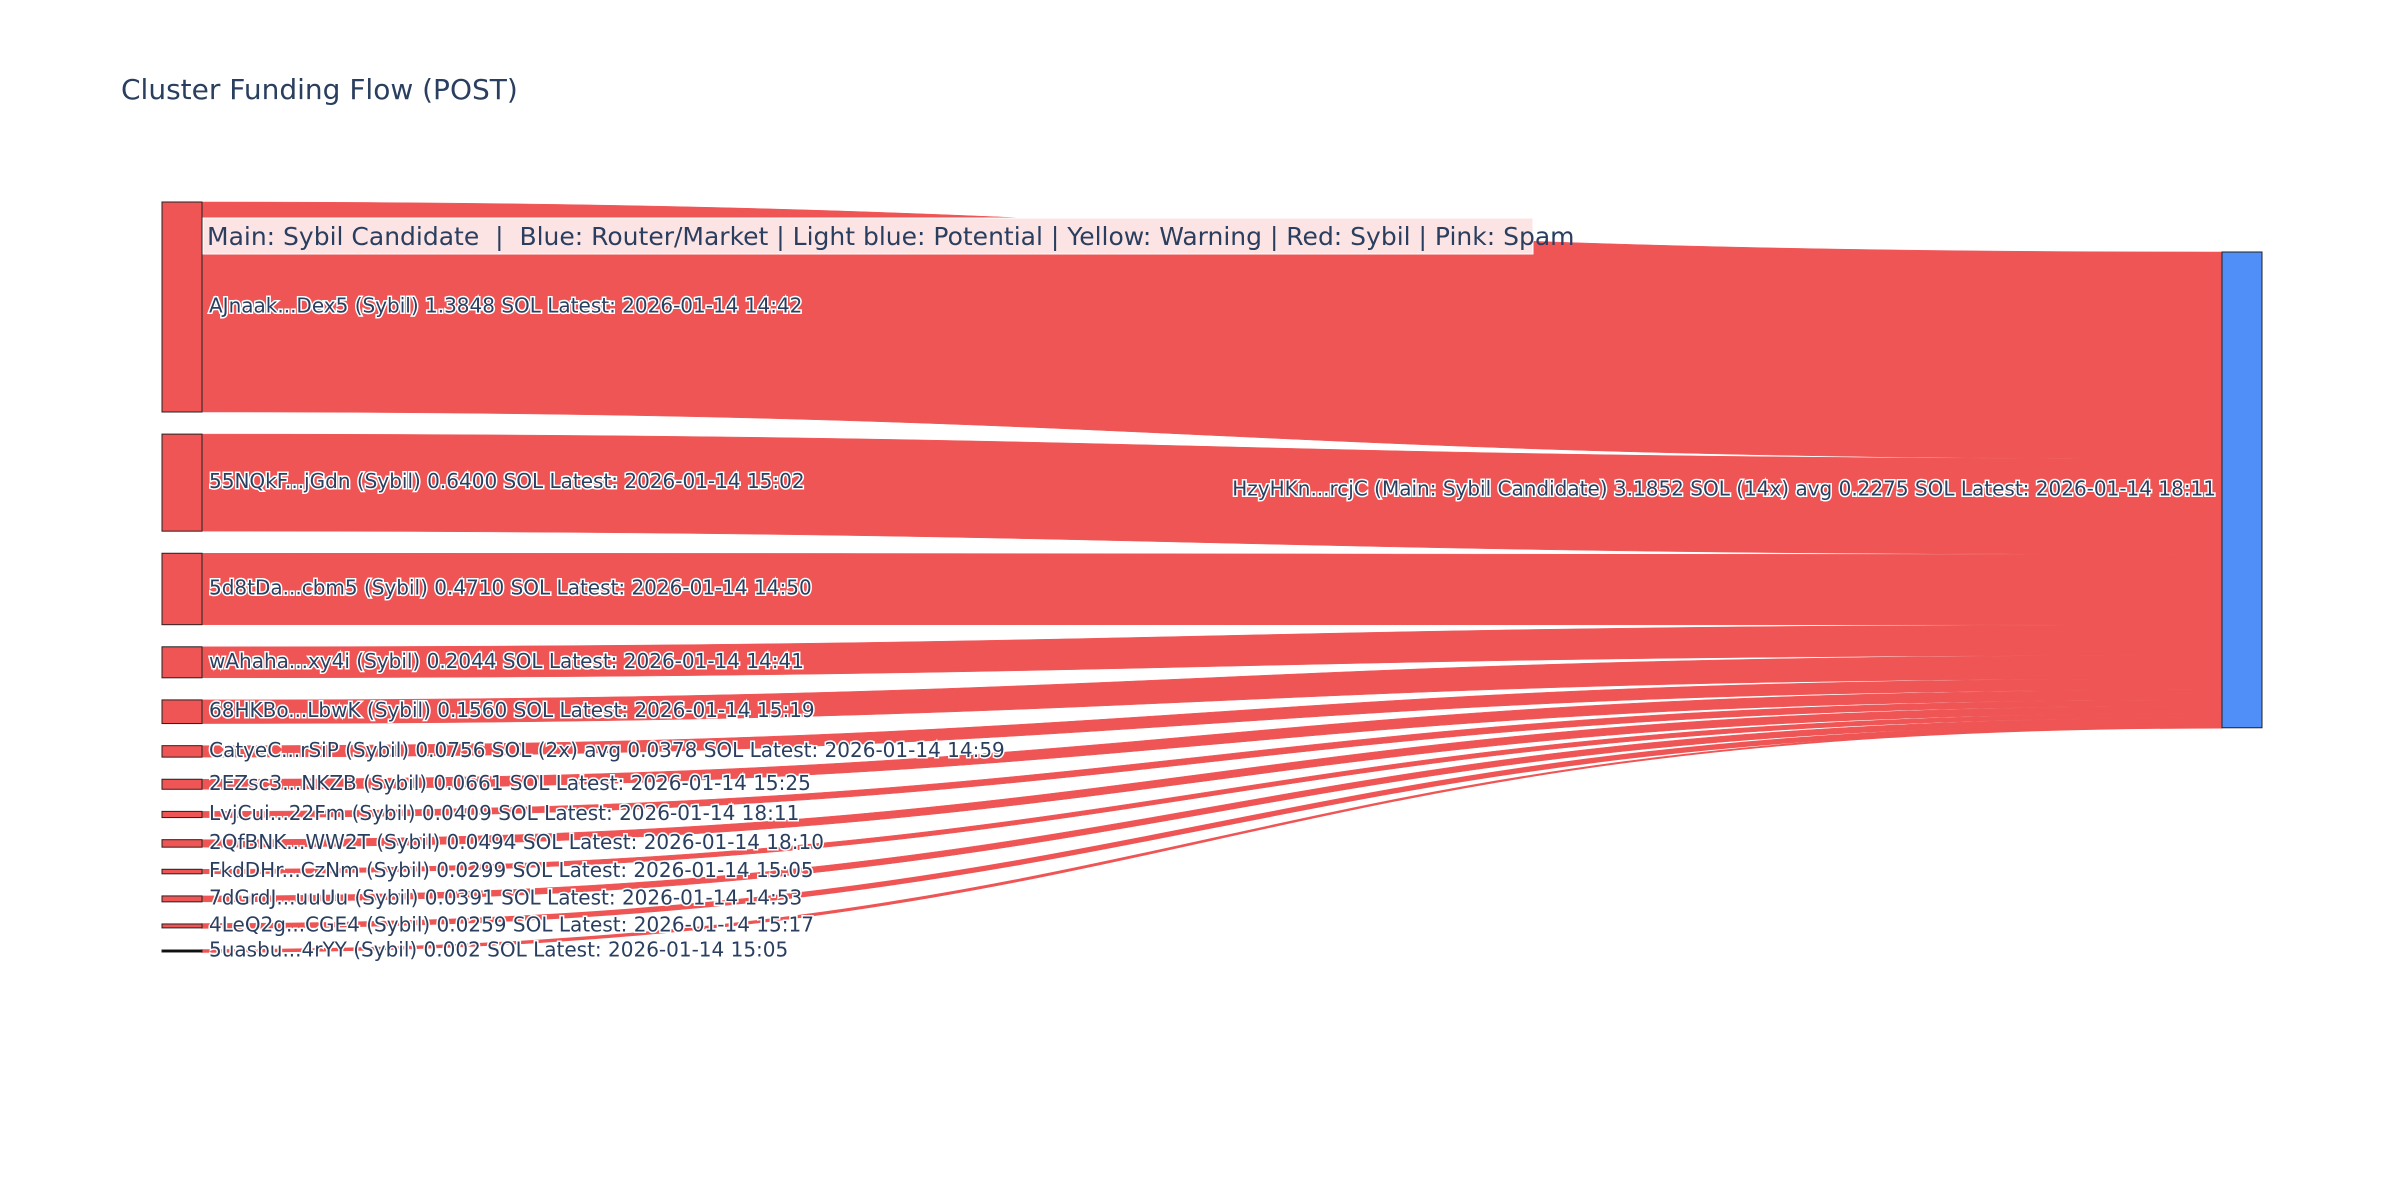  I want to click on chart-title: Cluster Funding Flow (POST), so click(319, 89).